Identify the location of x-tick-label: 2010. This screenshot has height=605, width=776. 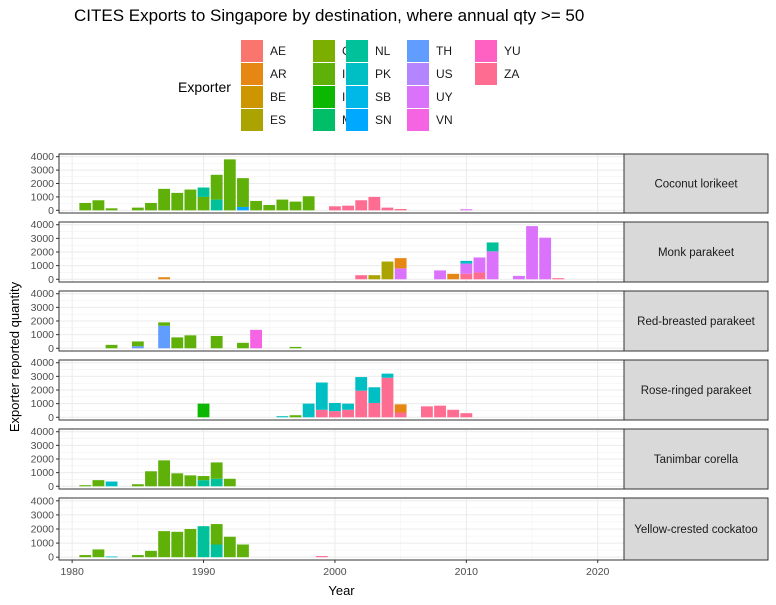
(467, 572).